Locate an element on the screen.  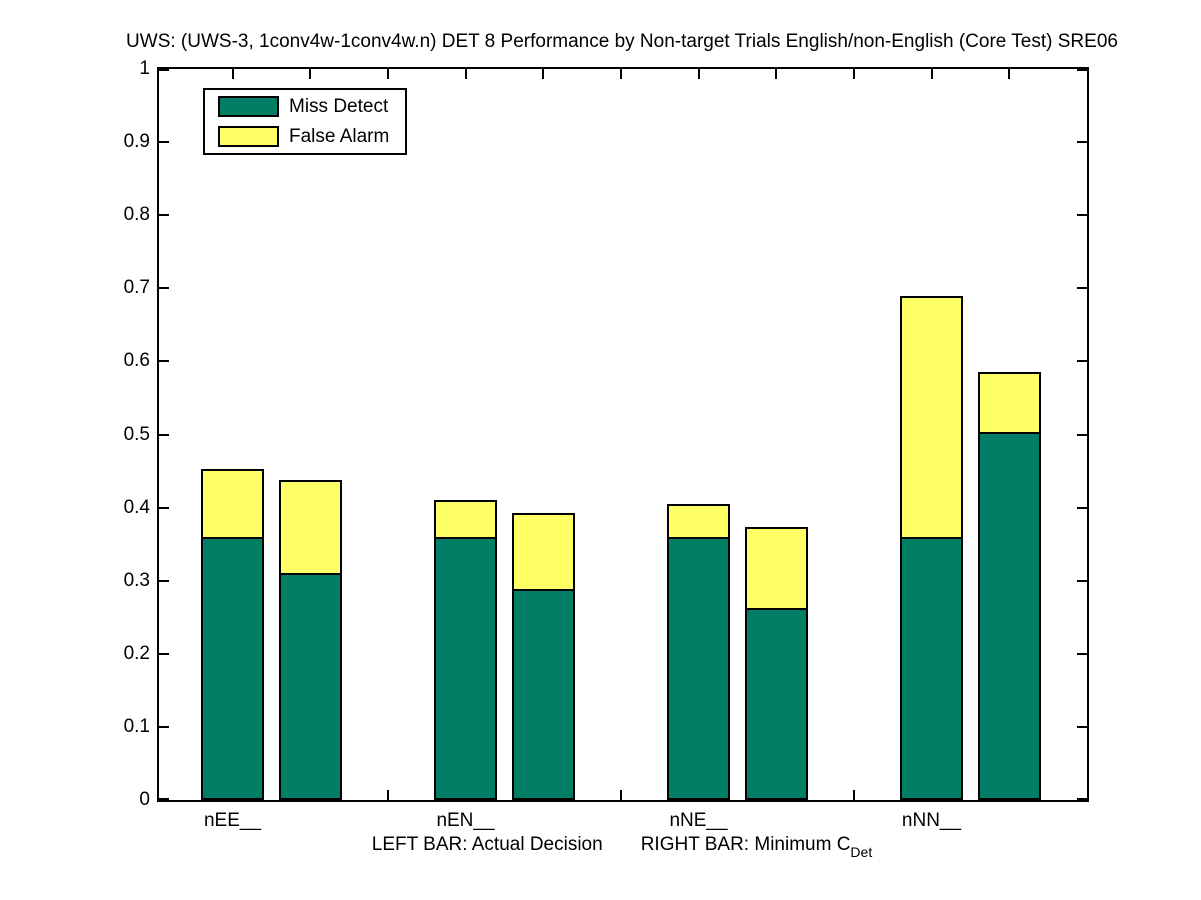
legend-item-miss-detect: Miss Detect is located at coordinates (305, 107).